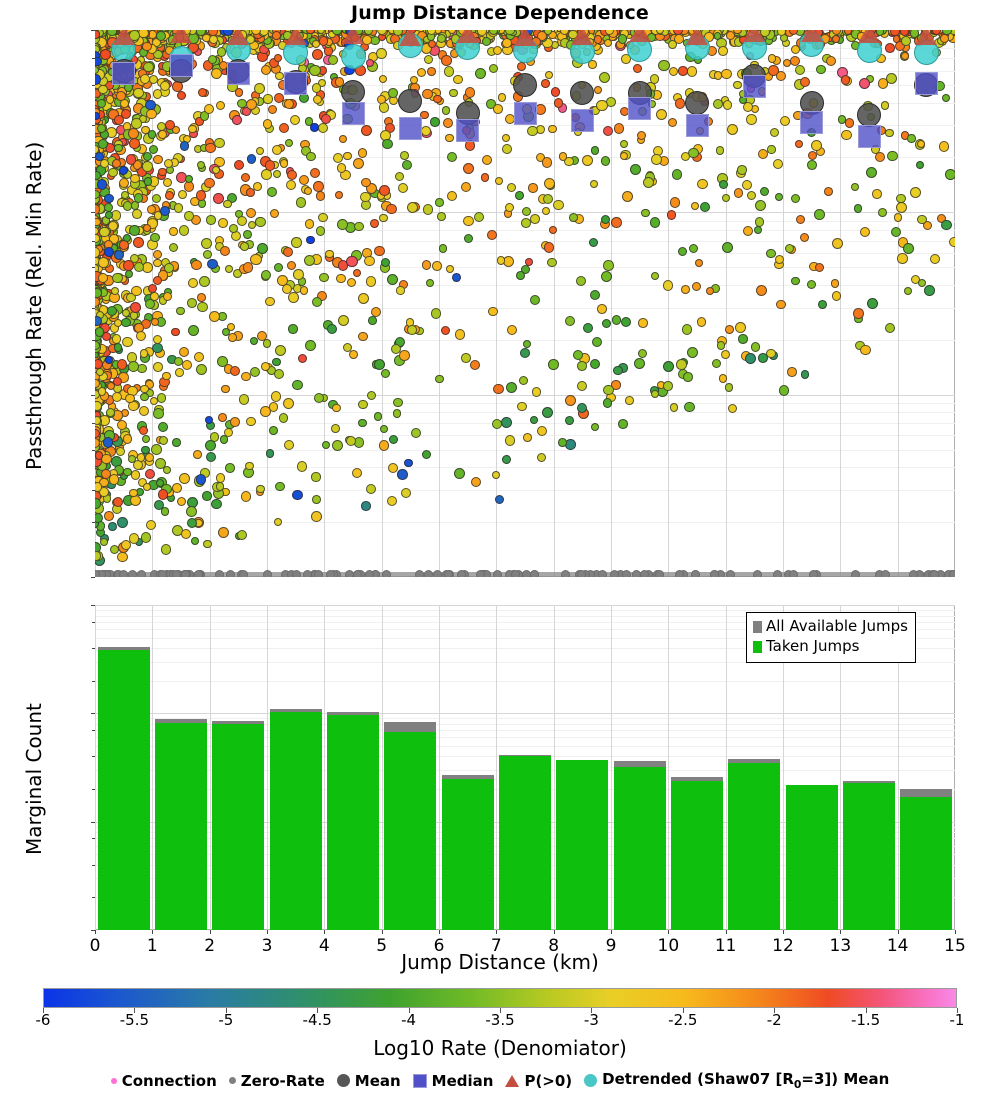 The height and width of the screenshot is (1100, 1000). I want to click on triangle-icon, so click(512, 1080).